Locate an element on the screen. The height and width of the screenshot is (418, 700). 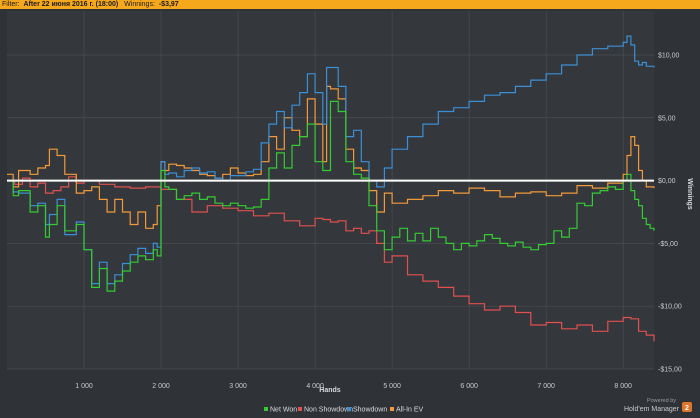
branding: Powered by Hold'em Manager 2 is located at coordinates (658, 405).